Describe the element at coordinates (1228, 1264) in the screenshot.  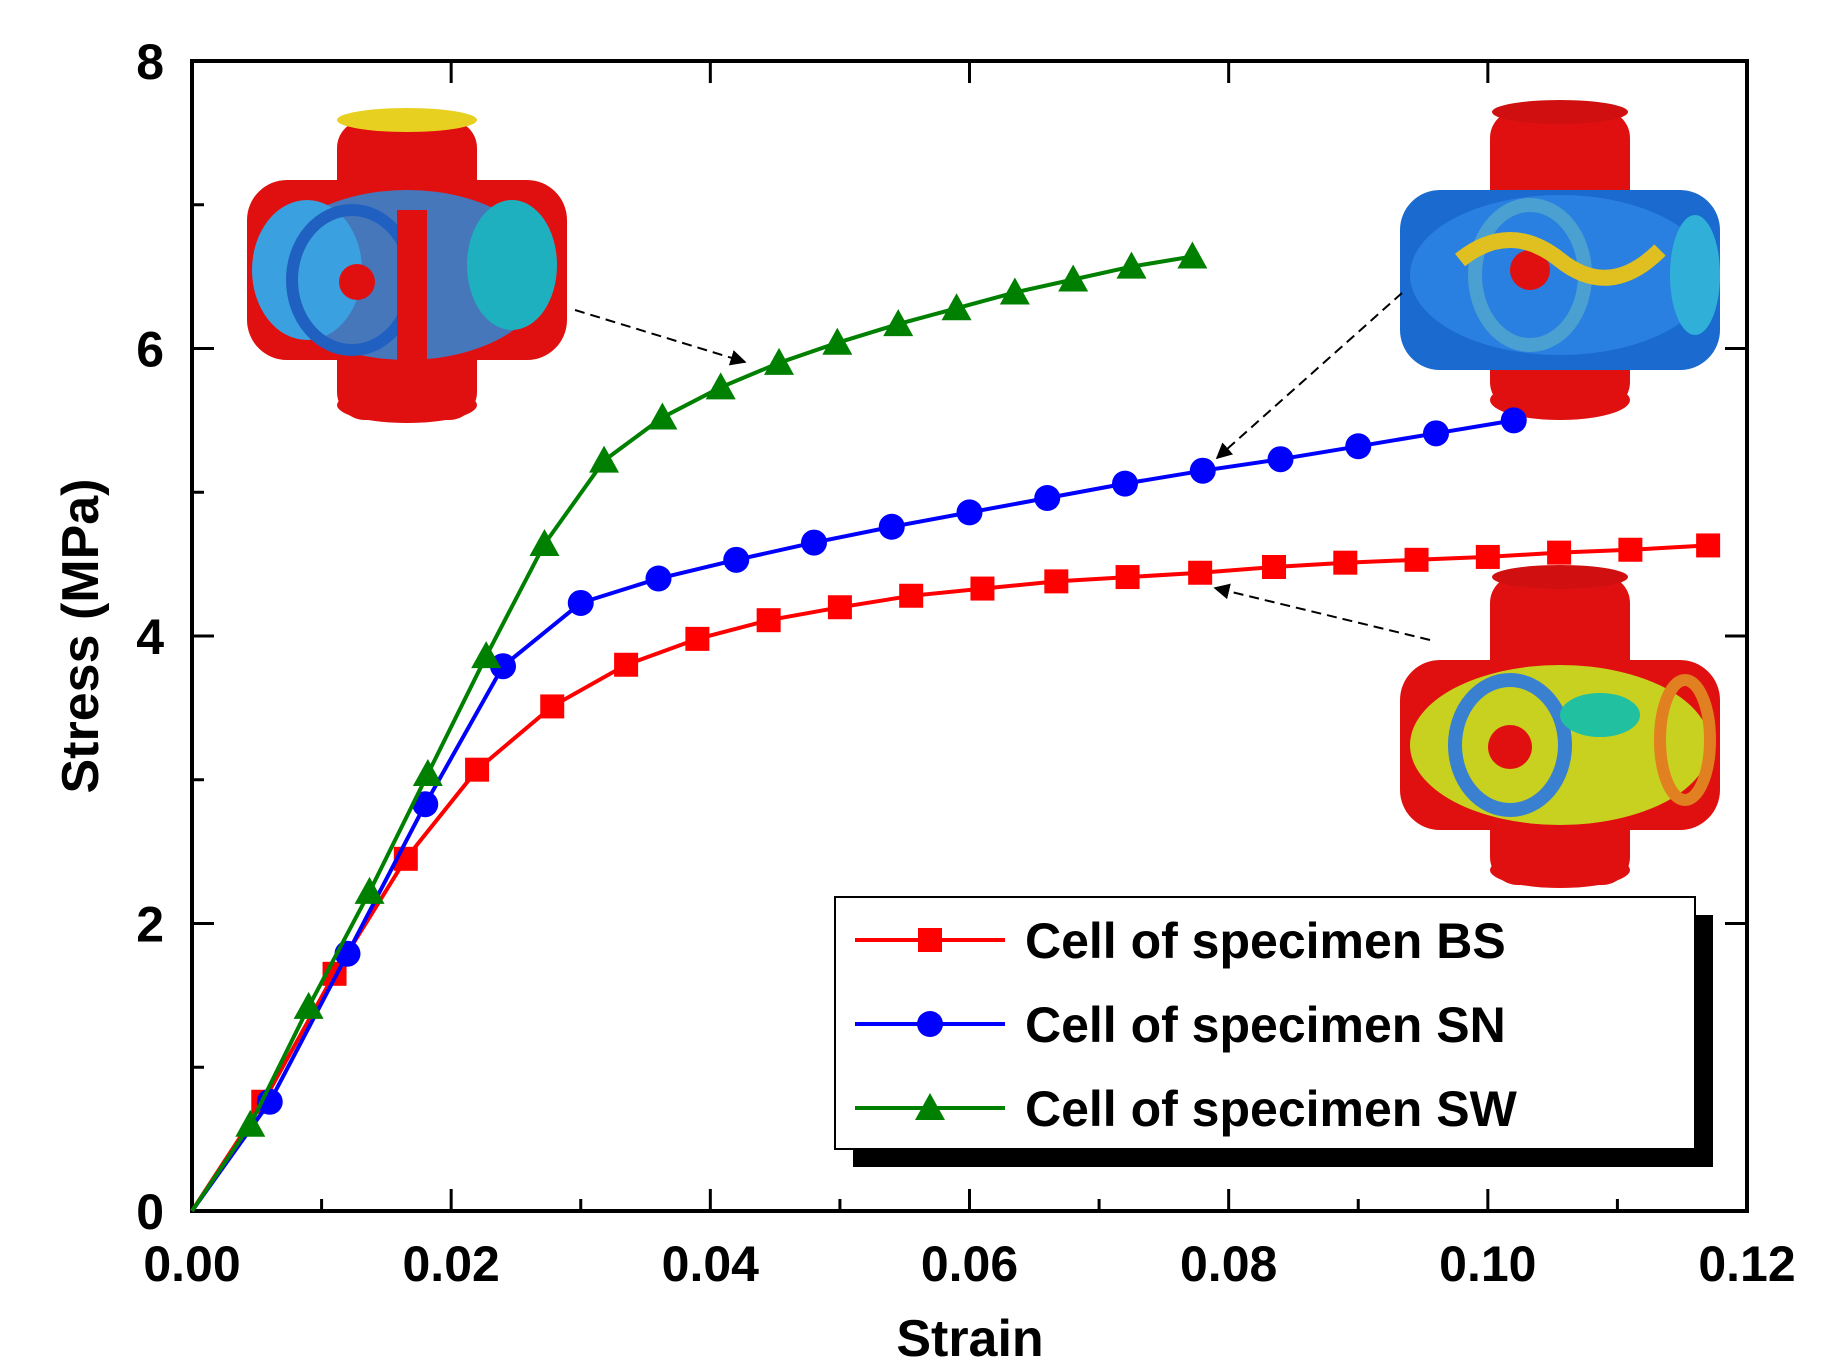
I see `x-tick-label: 0.08` at that location.